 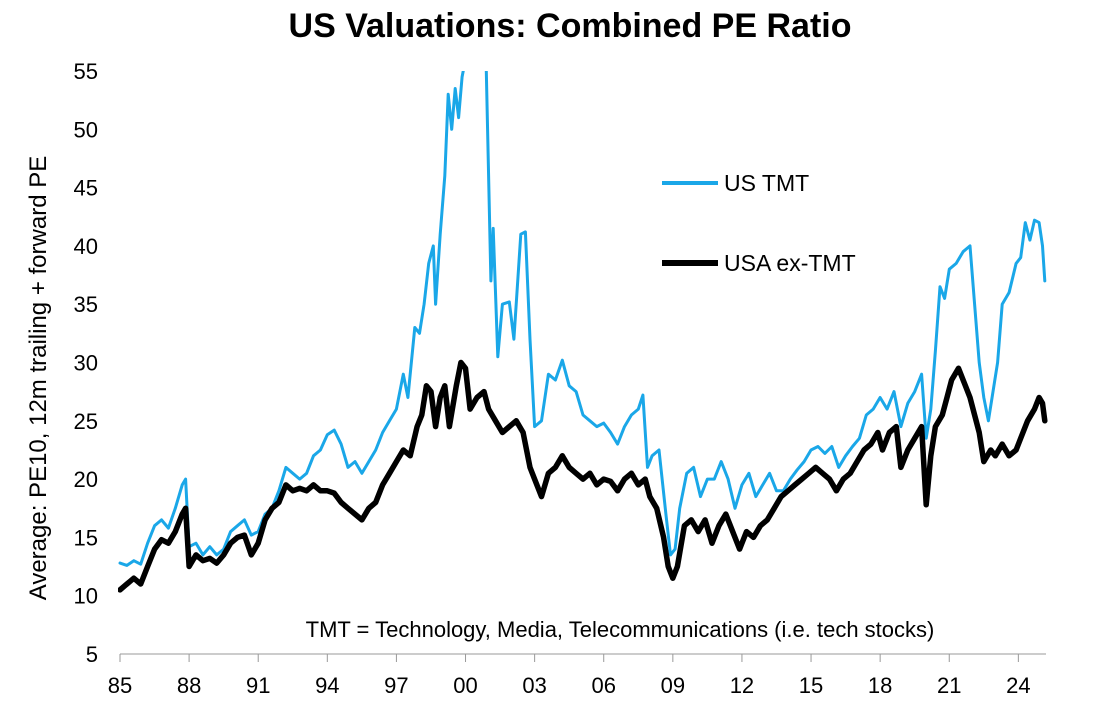 I want to click on x-tick-label: 91, so click(x=258, y=685).